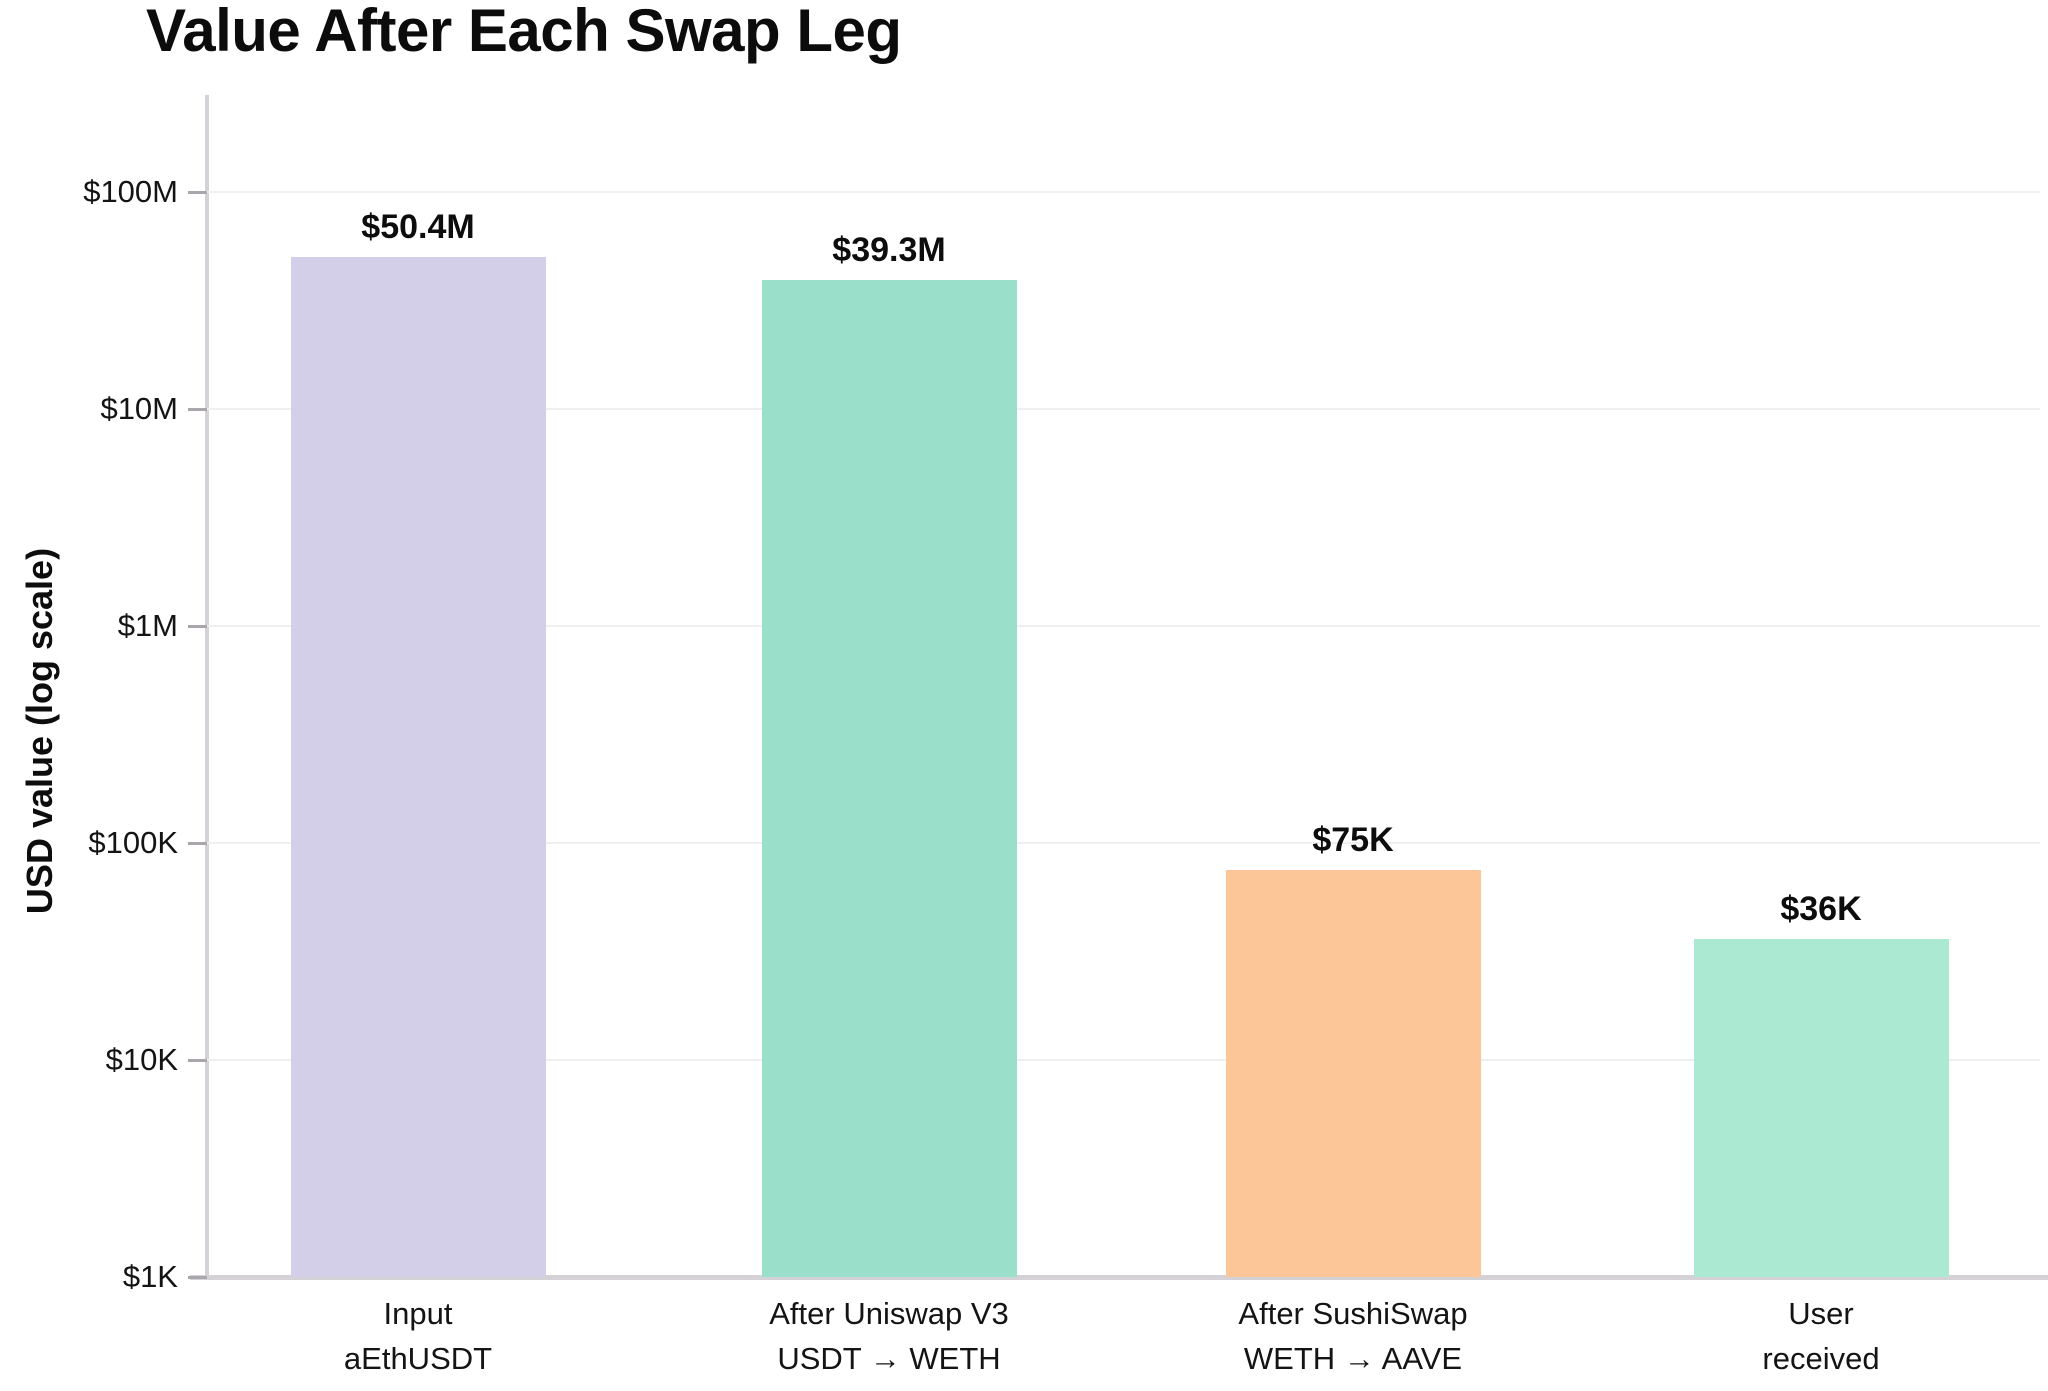 This screenshot has width=2048, height=1391. Describe the element at coordinates (150, 1276) in the screenshot. I see `y-tick-label: $1K` at that location.